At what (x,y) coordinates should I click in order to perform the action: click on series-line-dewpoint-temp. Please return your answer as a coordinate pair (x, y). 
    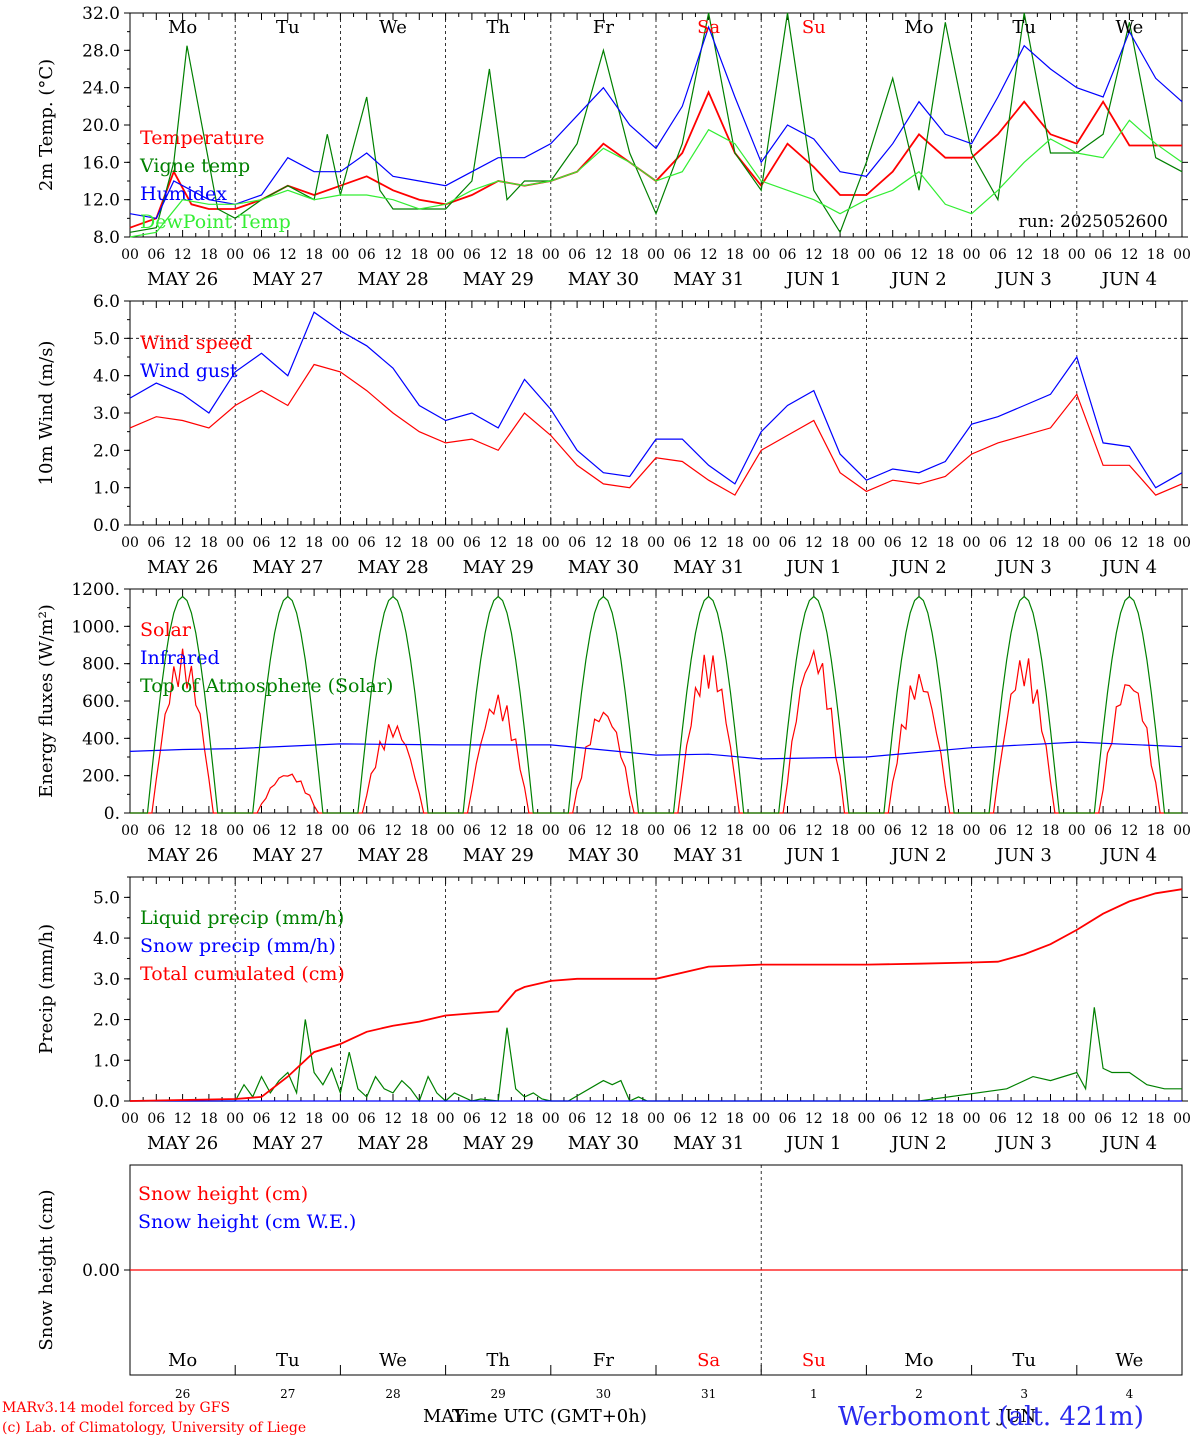
    Looking at the image, I should click on (656, 178).